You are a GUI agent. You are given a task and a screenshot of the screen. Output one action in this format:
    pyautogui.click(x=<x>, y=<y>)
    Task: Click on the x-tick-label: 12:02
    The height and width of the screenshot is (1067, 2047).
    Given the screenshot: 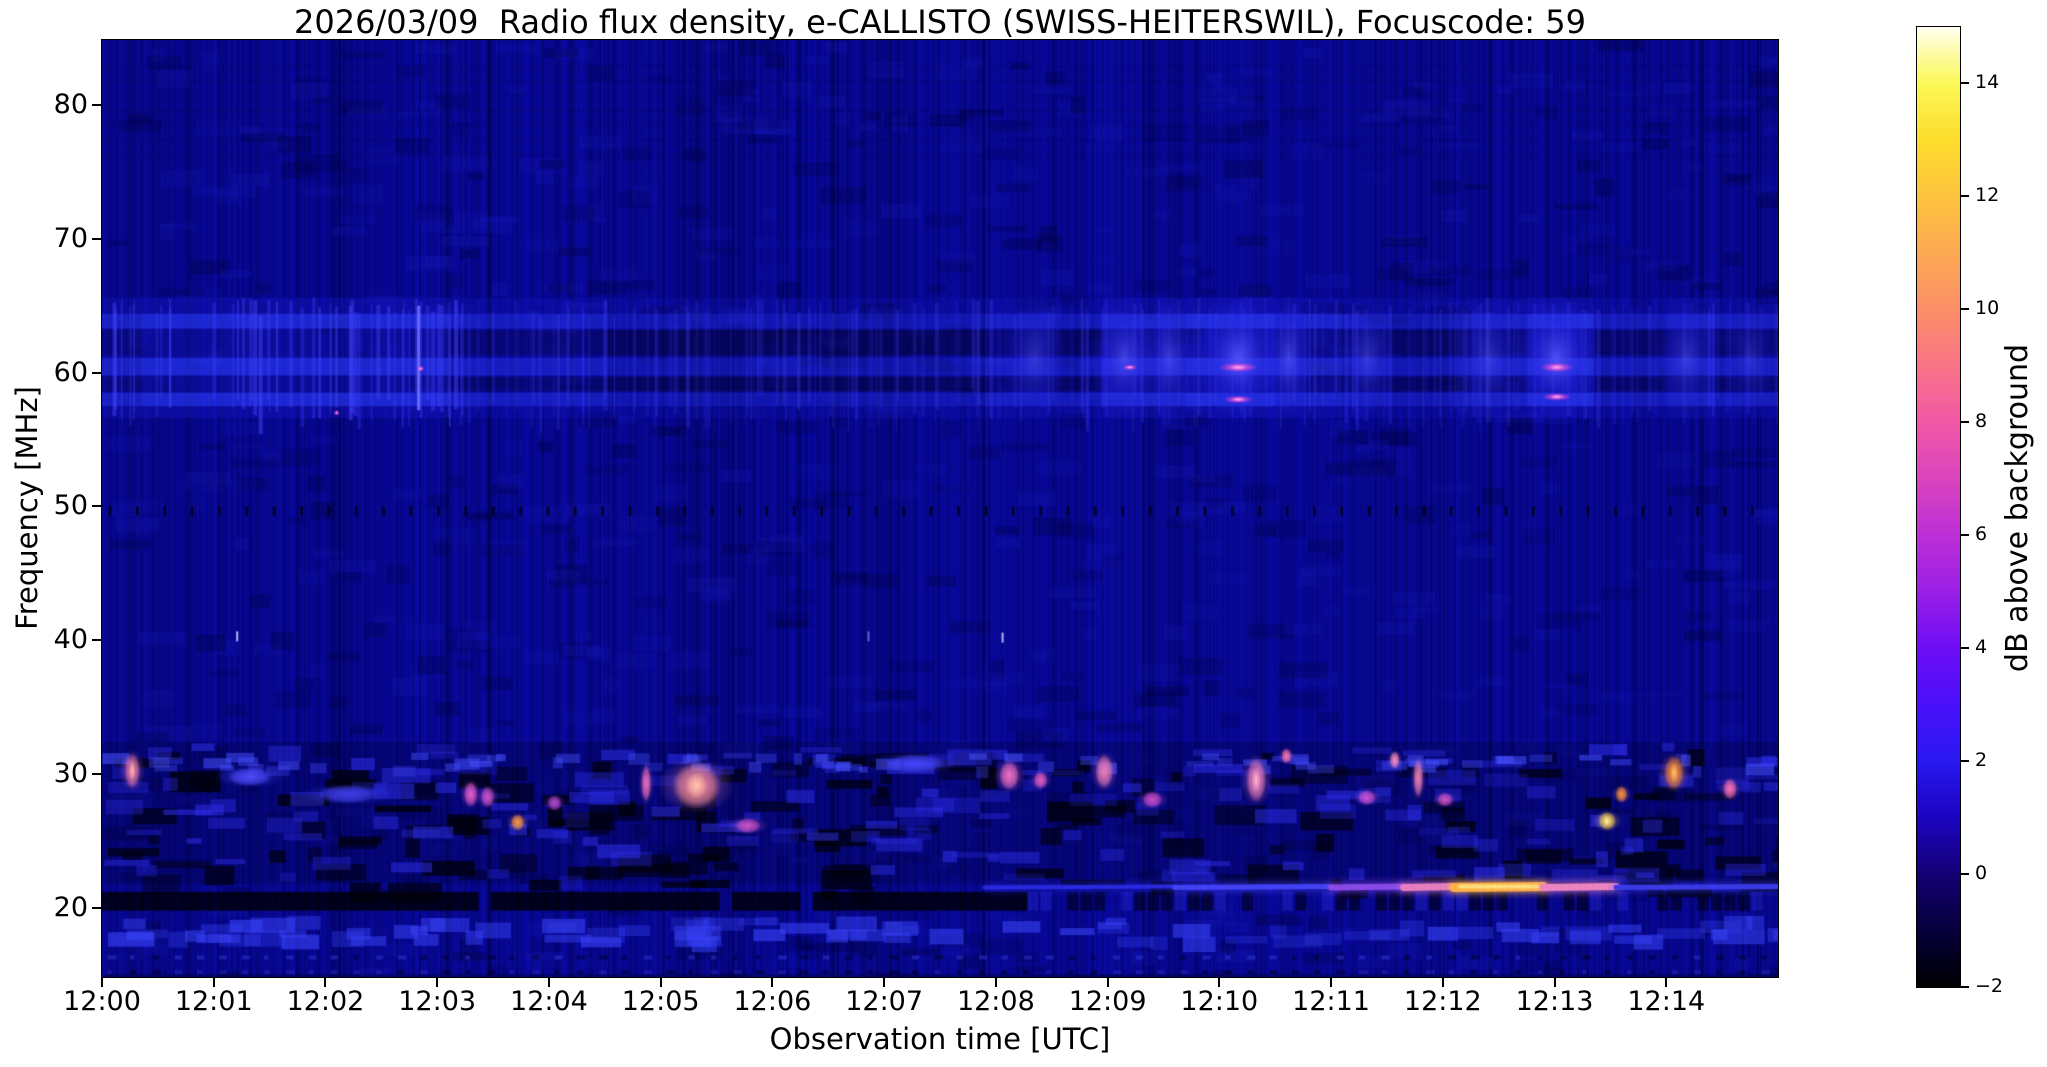 What is the action you would take?
    pyautogui.click(x=325, y=1001)
    